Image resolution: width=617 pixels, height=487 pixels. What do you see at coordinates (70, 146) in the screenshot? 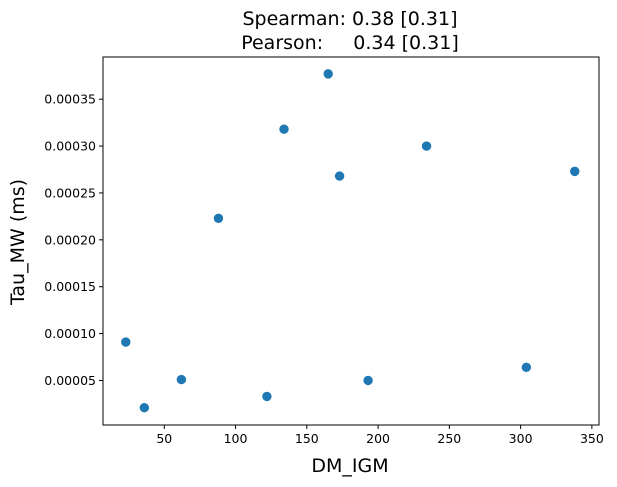
I see `y-tick-label: 0.00030` at bounding box center [70, 146].